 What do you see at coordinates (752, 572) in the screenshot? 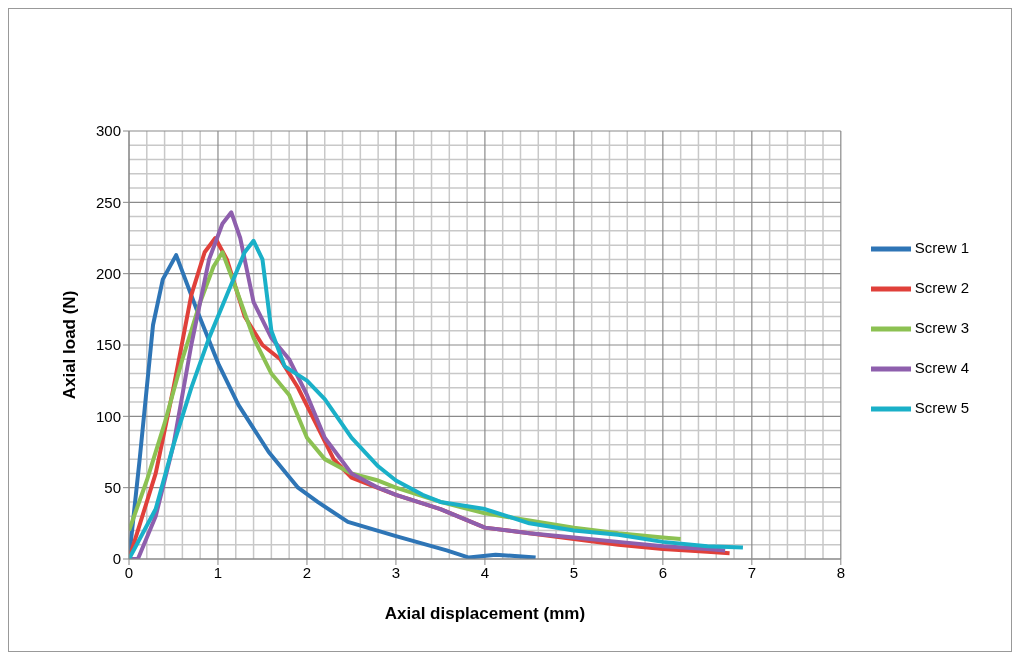
I see `x-tick-label: 7` at bounding box center [752, 572].